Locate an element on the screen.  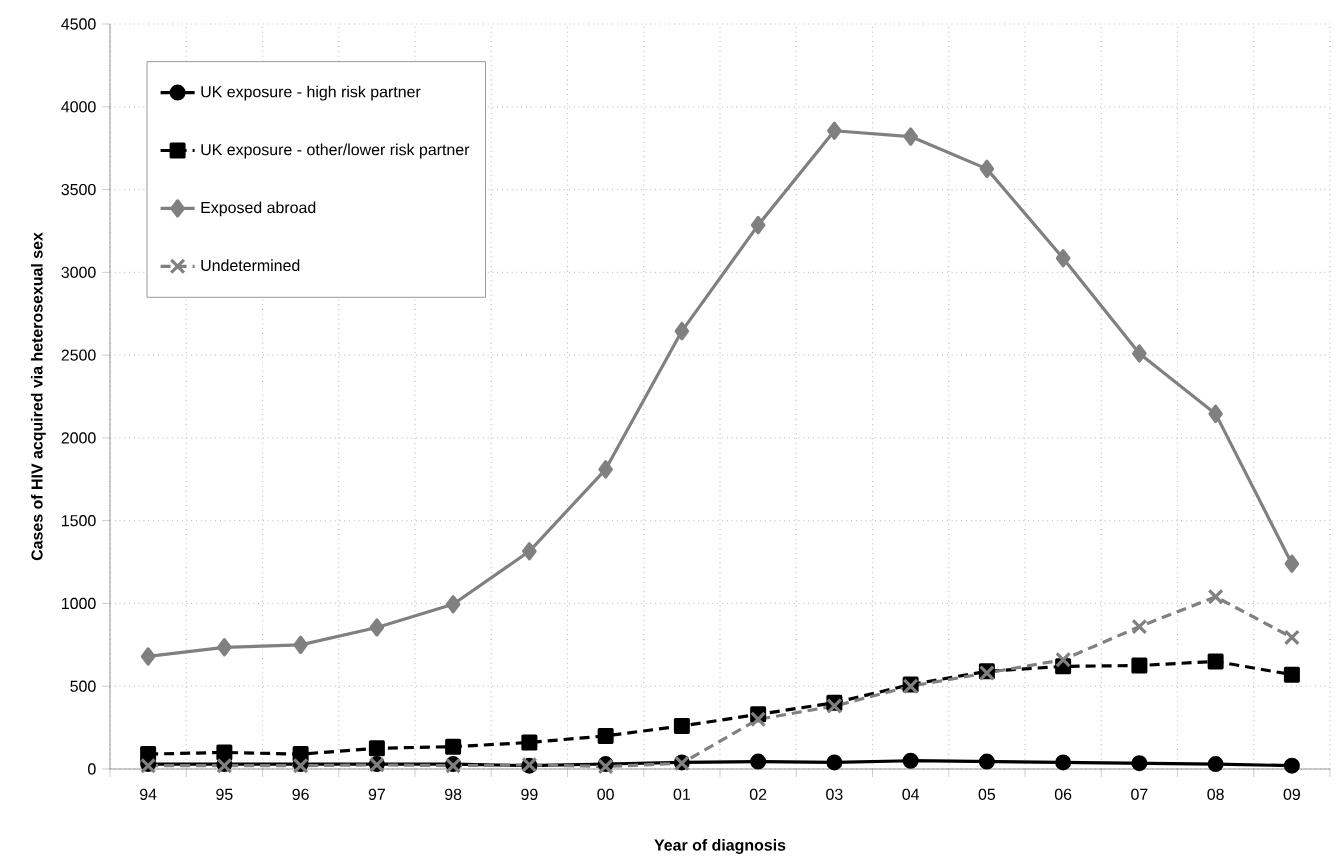
x-tick-label: 99 is located at coordinates (529, 794).